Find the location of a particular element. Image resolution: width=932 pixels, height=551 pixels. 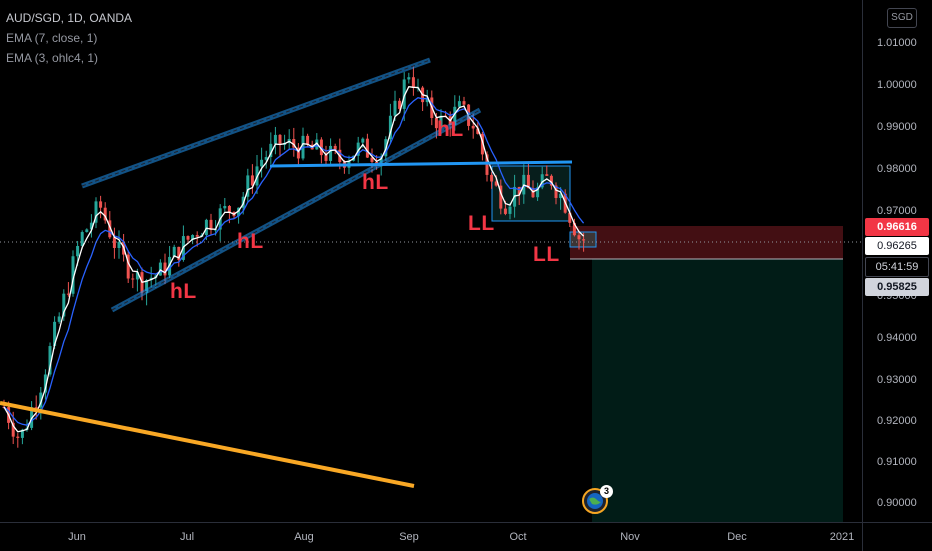

hl-label-2: hL is located at coordinates (250, 241).